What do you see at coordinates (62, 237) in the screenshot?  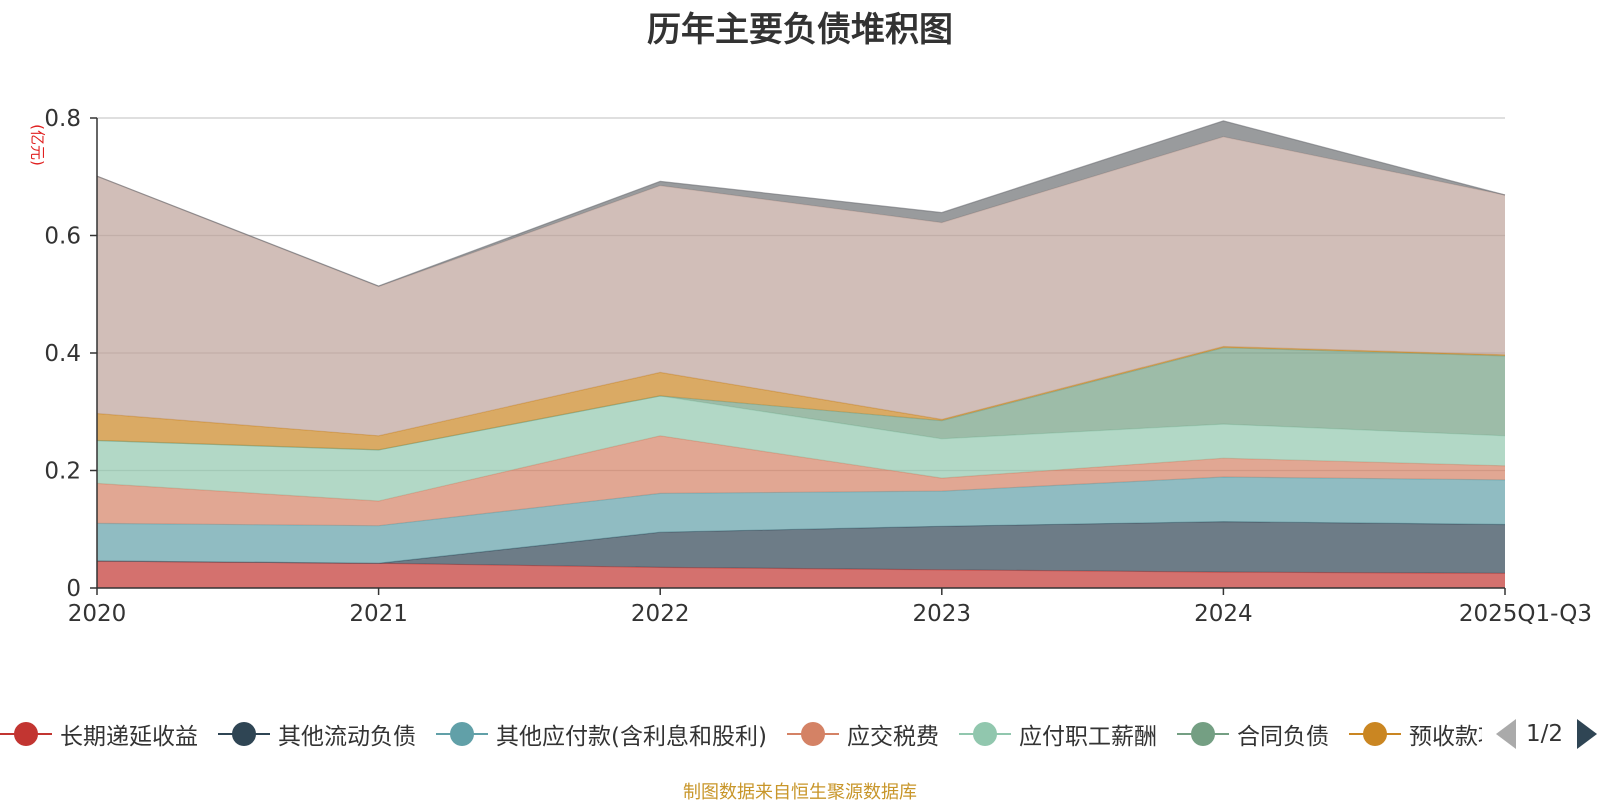 I see `y-tick-label: 0.6` at bounding box center [62, 237].